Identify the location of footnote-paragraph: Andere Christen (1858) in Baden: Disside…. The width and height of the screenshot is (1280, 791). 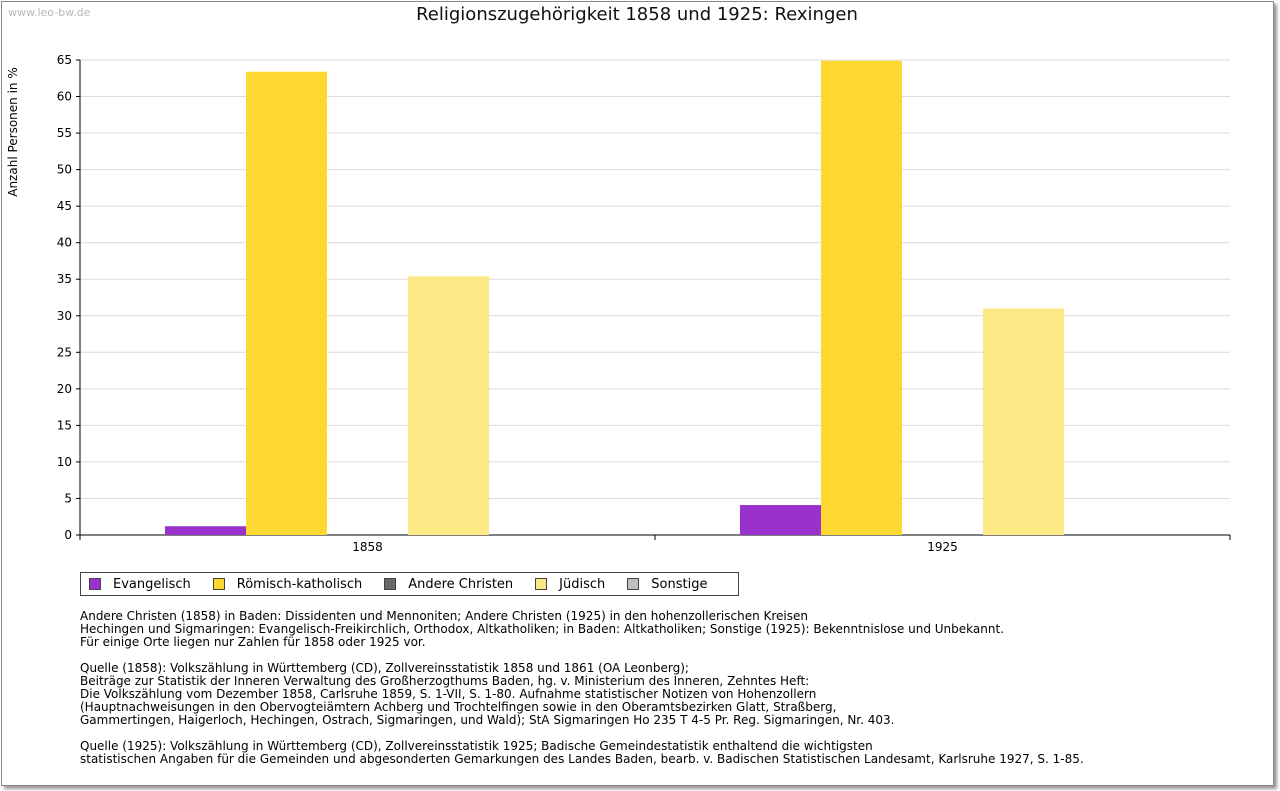
(670, 629).